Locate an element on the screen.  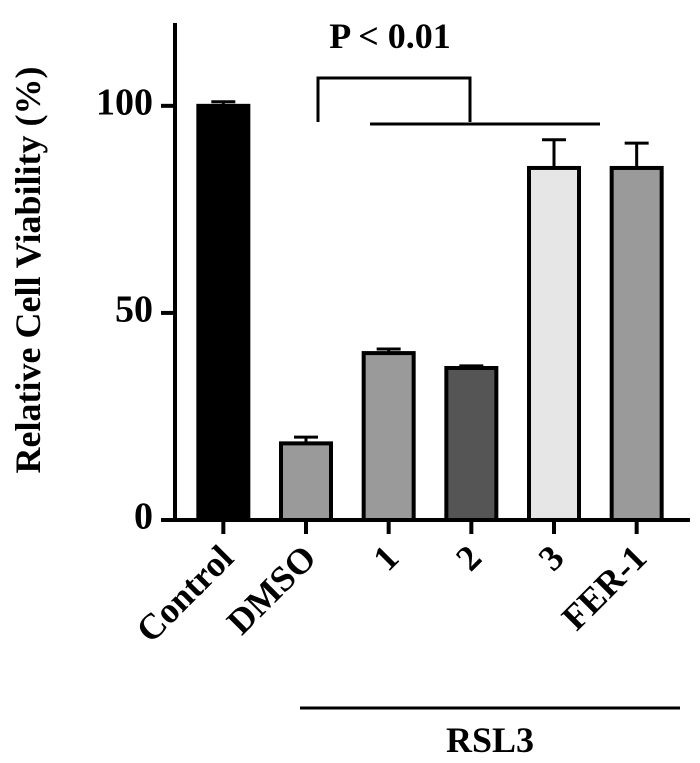
group-label: RSL3 is located at coordinates (490, 740).